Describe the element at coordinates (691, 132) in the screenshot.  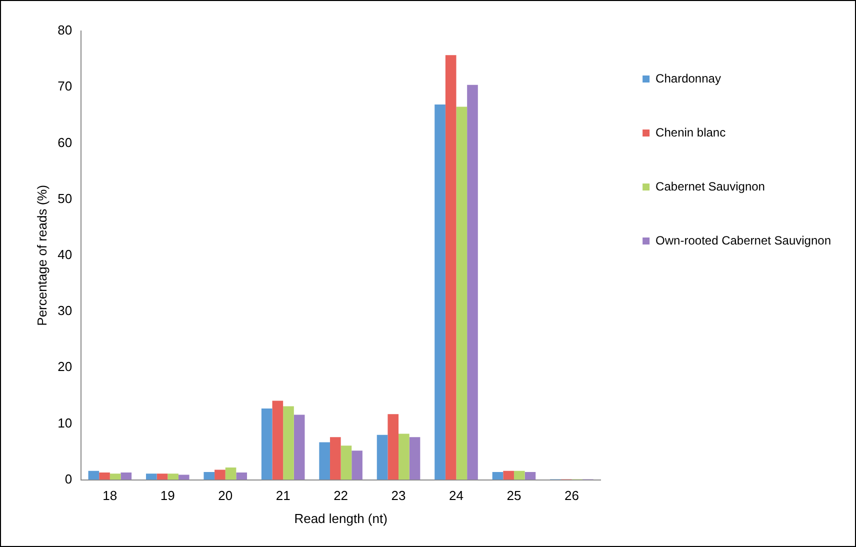
I see `legend-label: Chenin blanc` at that location.